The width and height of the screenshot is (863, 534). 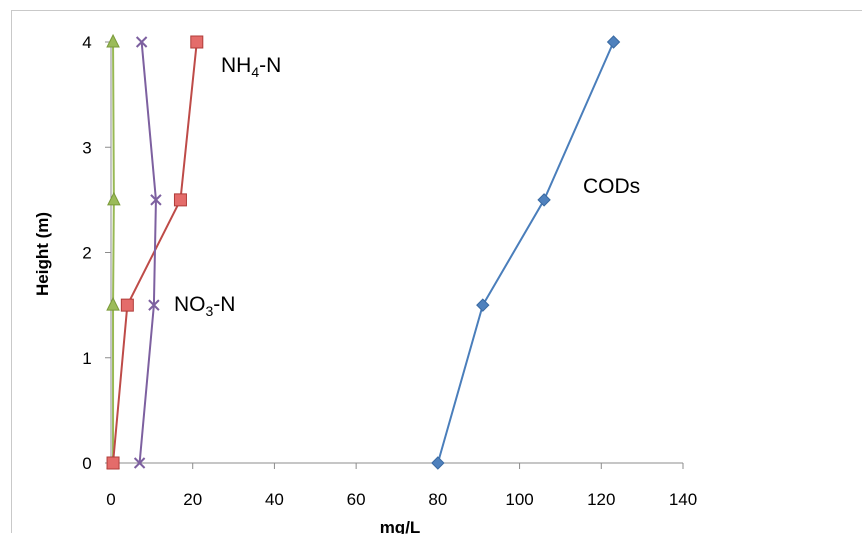 What do you see at coordinates (86, 463) in the screenshot?
I see `y-tick-label: 0` at bounding box center [86, 463].